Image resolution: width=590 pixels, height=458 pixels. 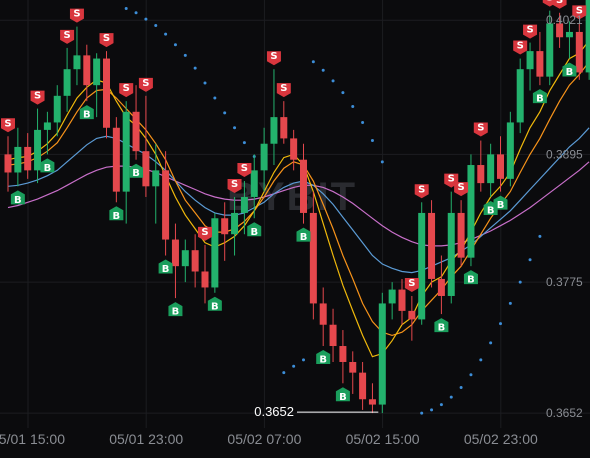 What do you see at coordinates (564, 282) in the screenshot?
I see `price-tick-label: 0.3775` at bounding box center [564, 282].